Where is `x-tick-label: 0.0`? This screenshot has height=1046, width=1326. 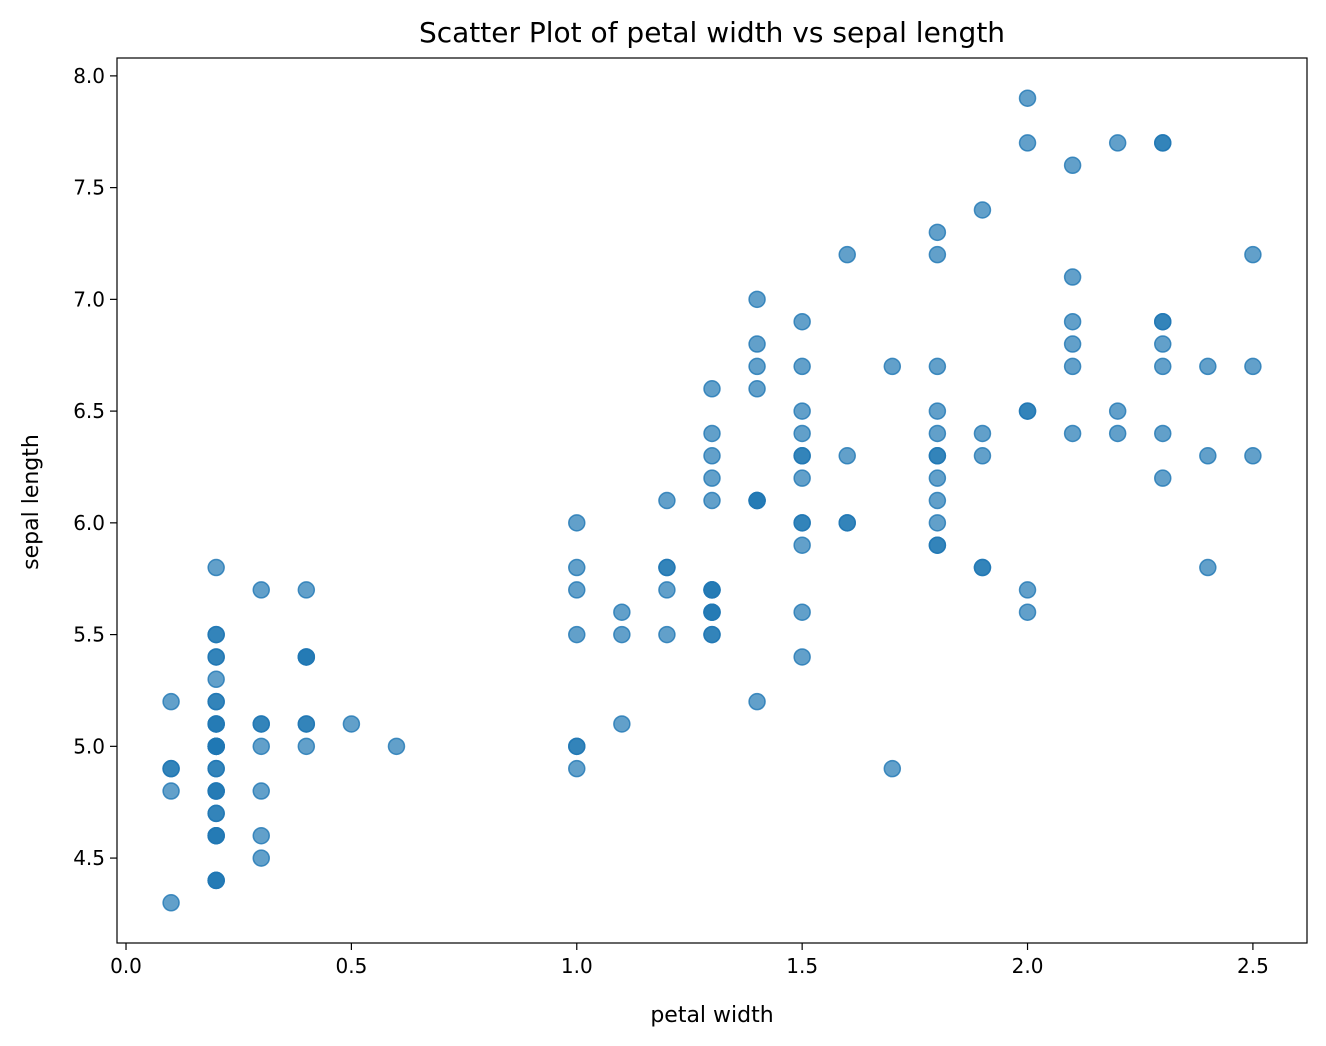
x-tick-label: 0.0 is located at coordinates (126, 966).